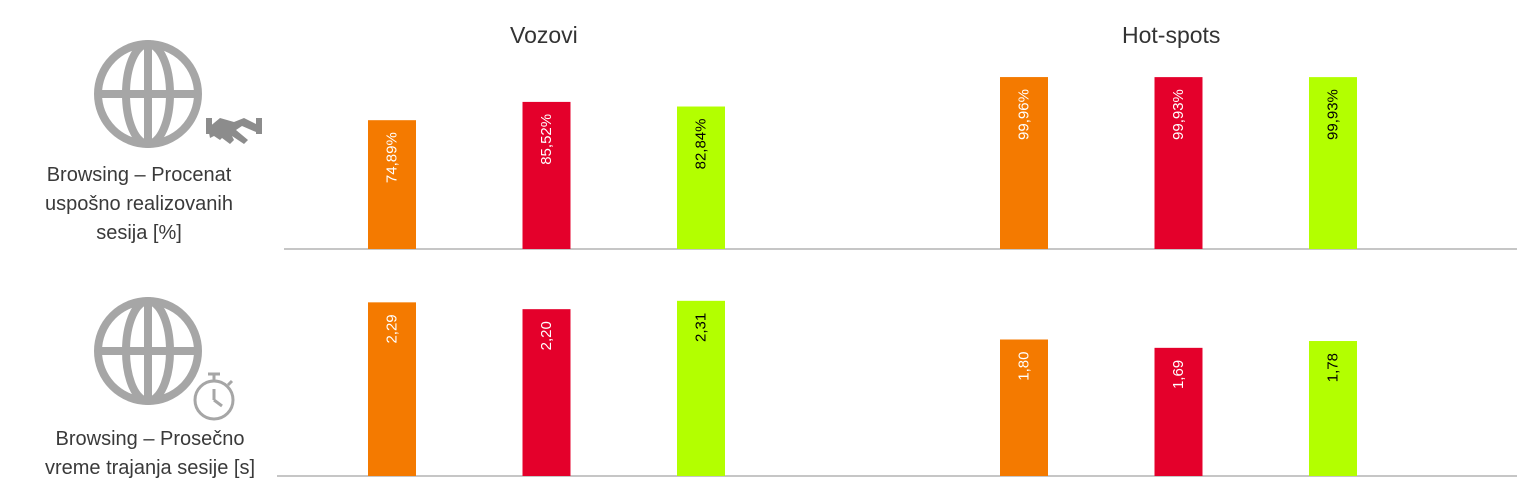 The height and width of the screenshot is (500, 1517). I want to click on bar-data-label: 99,96%, so click(1024, 114).